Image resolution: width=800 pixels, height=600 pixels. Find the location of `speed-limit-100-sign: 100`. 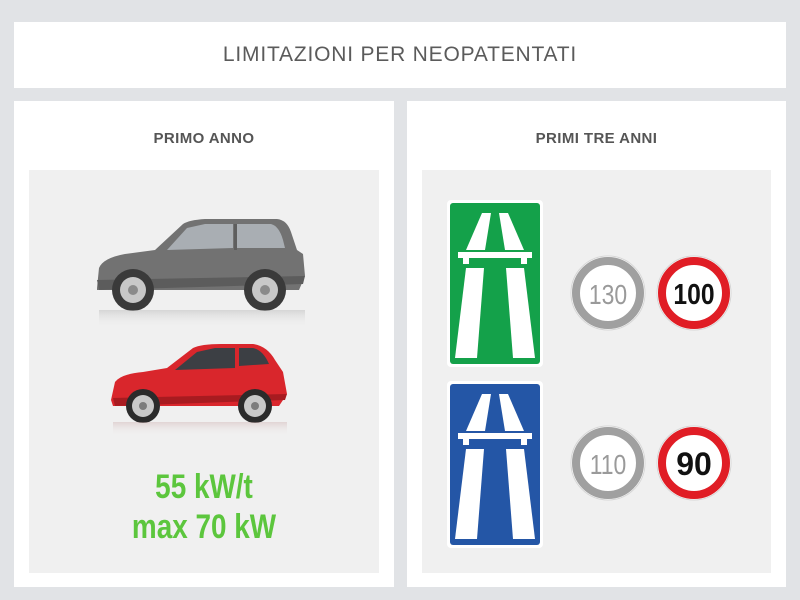

speed-limit-100-sign: 100 is located at coordinates (694, 293).